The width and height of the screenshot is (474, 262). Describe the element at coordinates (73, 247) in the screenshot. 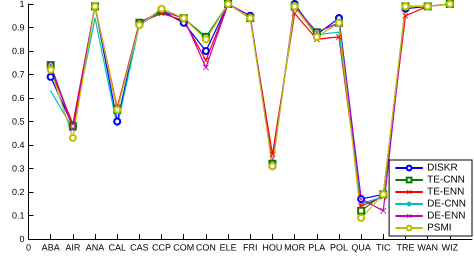

I see `x-tick-label: AIR` at that location.